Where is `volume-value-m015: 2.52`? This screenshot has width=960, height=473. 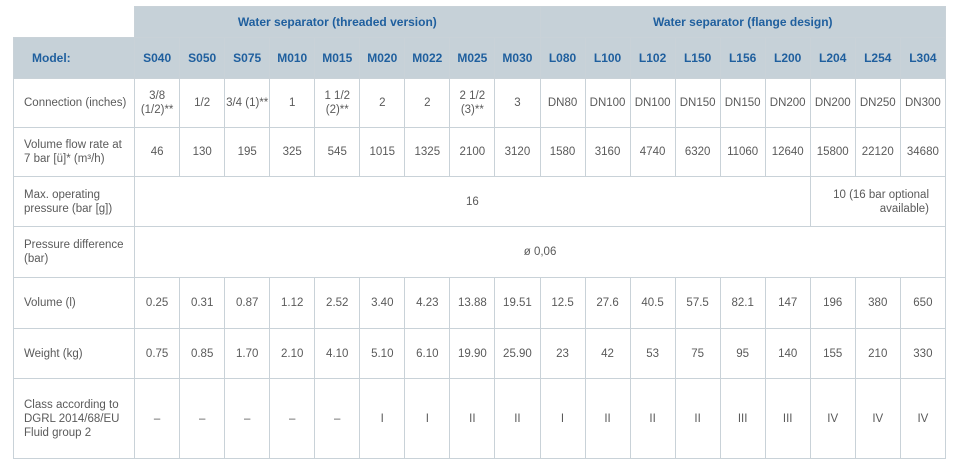 volume-value-m015: 2.52 is located at coordinates (337, 303).